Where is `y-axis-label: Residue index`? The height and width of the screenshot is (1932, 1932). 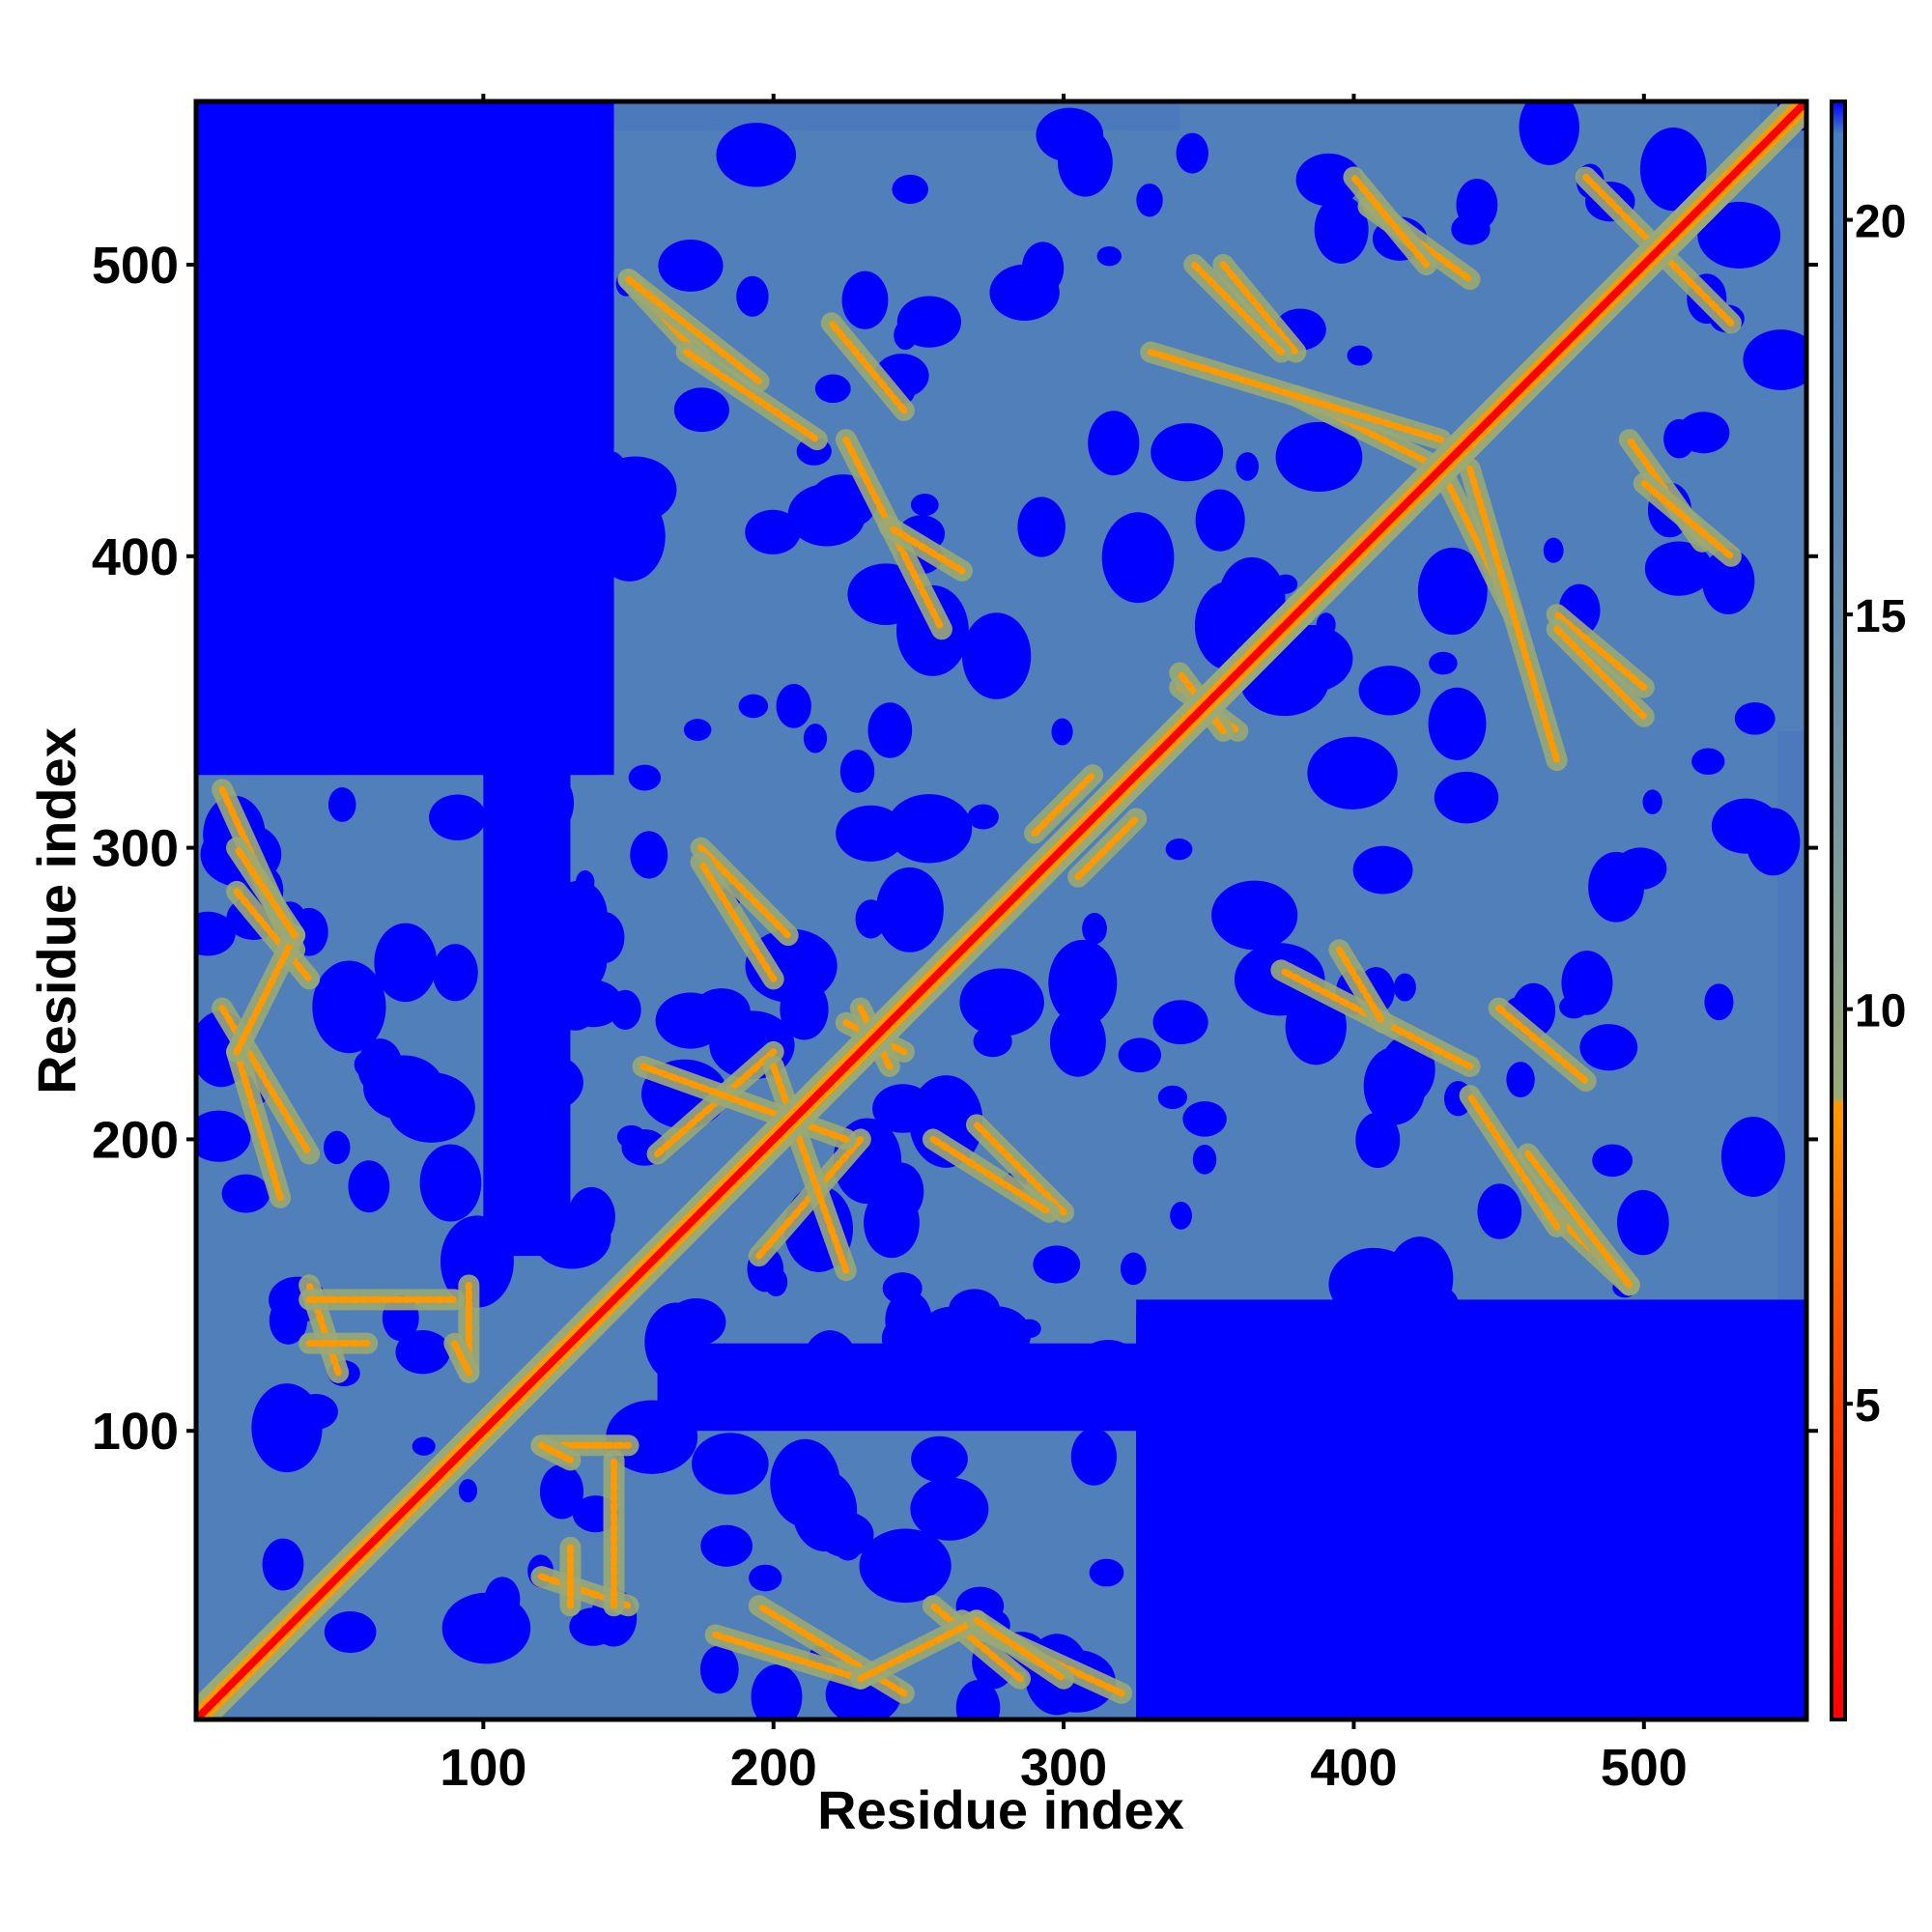 y-axis-label: Residue index is located at coordinates (56, 910).